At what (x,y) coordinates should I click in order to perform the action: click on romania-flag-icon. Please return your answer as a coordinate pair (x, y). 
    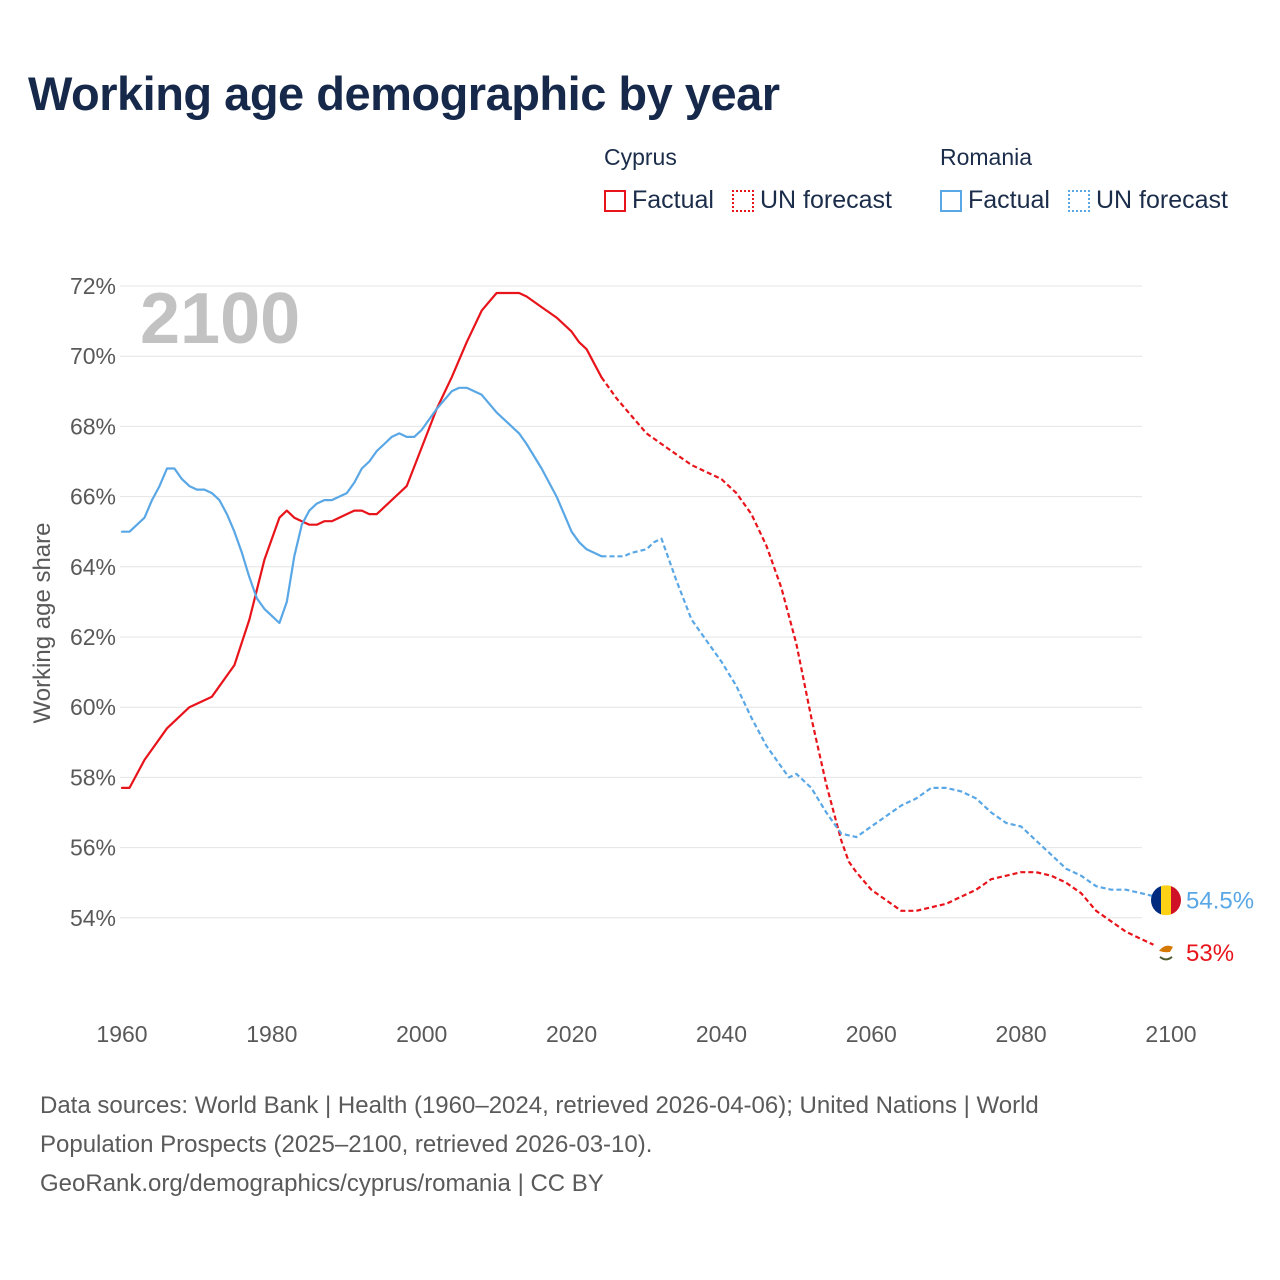
    Looking at the image, I should click on (1166, 900).